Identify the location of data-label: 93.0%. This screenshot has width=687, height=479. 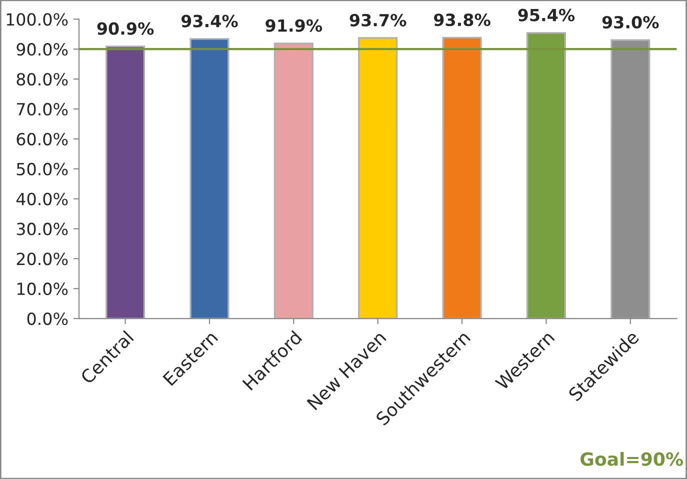
(630, 22).